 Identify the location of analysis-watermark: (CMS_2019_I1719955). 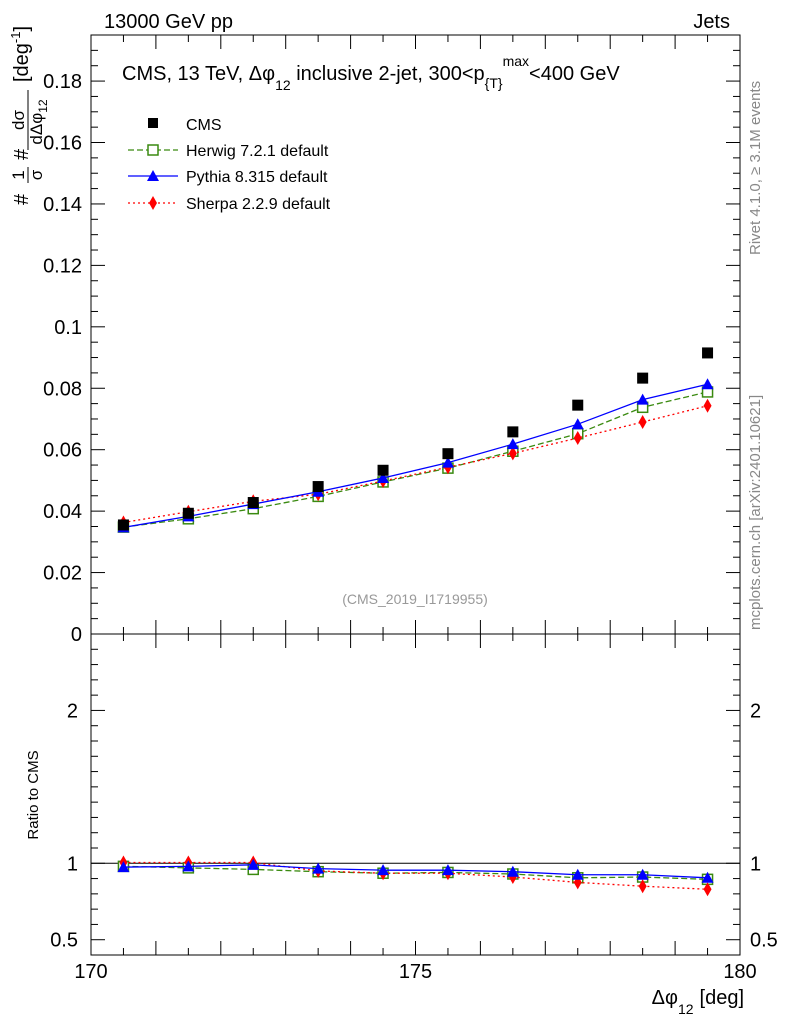
(415, 599).